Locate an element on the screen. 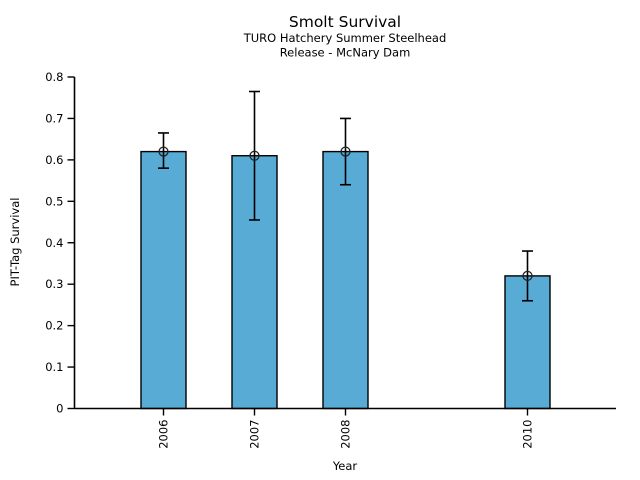  point-marker-2007 is located at coordinates (254, 155).